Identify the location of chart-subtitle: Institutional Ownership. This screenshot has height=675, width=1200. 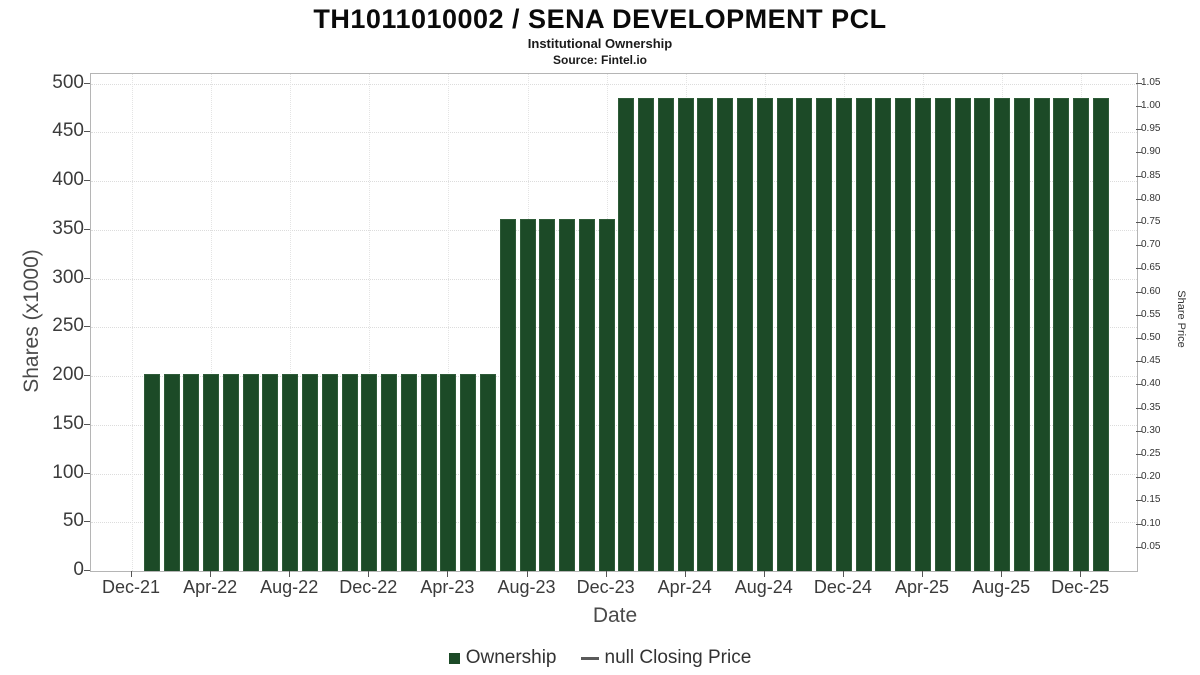
(600, 43).